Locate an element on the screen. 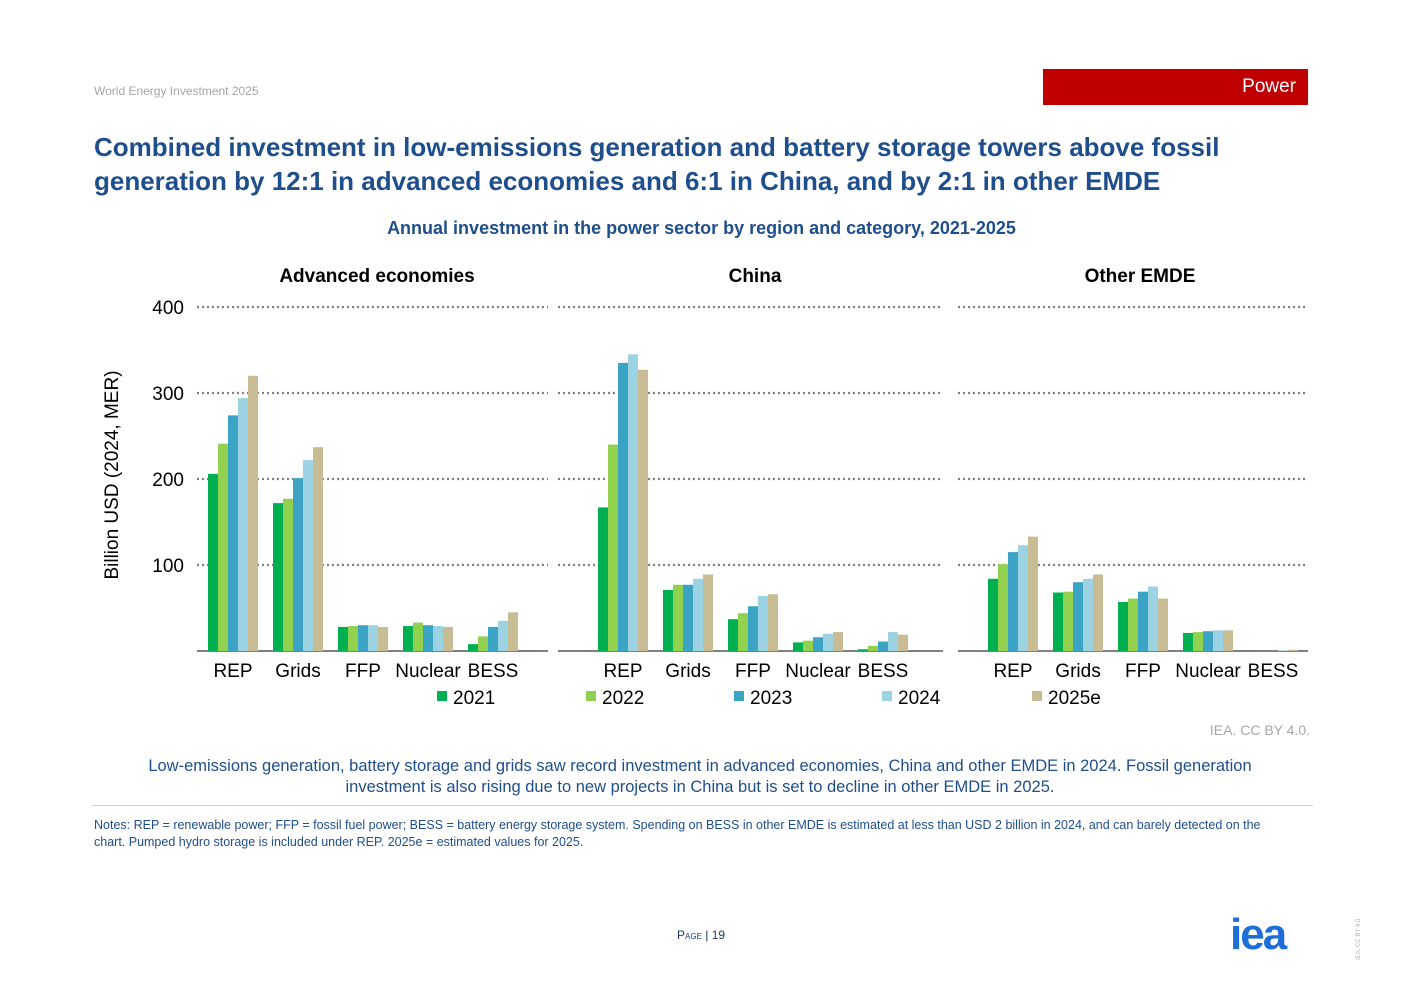  bar-advanced-economies-bess-2021 is located at coordinates (473, 647).